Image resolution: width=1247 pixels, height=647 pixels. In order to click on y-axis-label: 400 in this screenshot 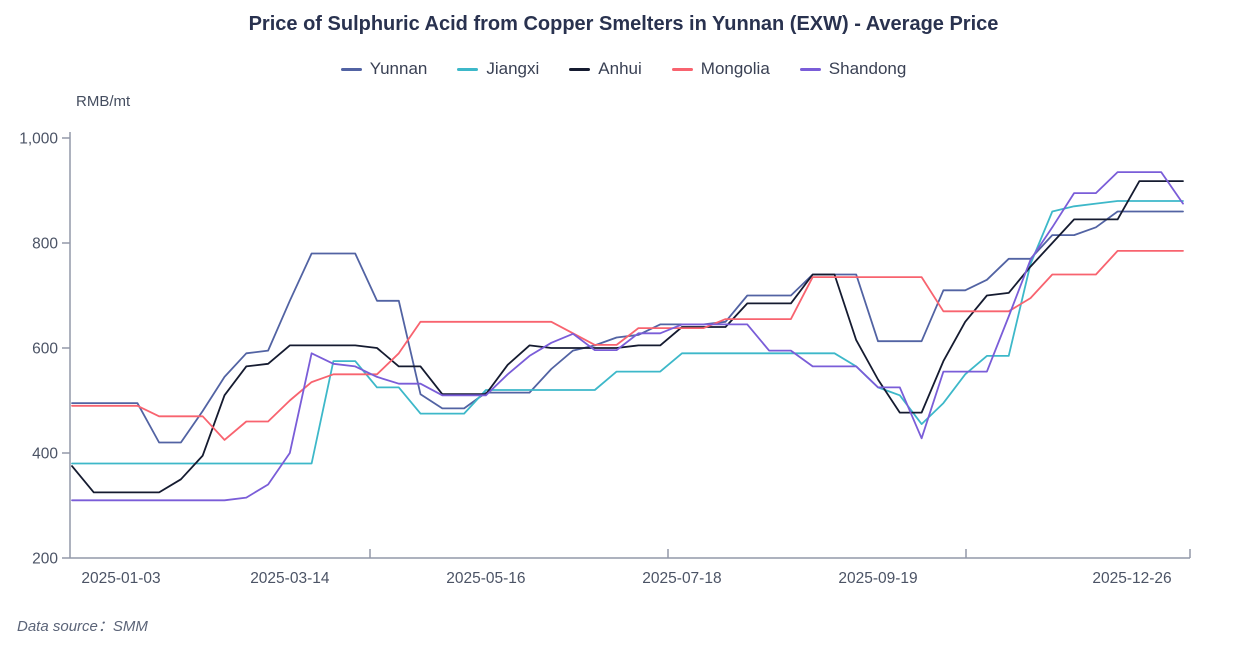, I will do `click(45, 454)`.